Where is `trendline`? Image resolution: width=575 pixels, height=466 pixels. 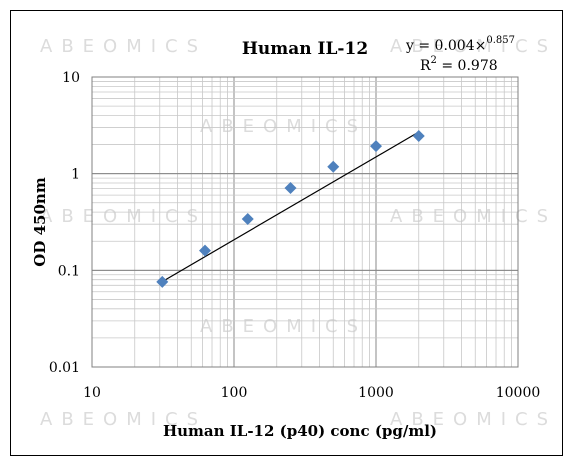 trendline is located at coordinates (290, 207).